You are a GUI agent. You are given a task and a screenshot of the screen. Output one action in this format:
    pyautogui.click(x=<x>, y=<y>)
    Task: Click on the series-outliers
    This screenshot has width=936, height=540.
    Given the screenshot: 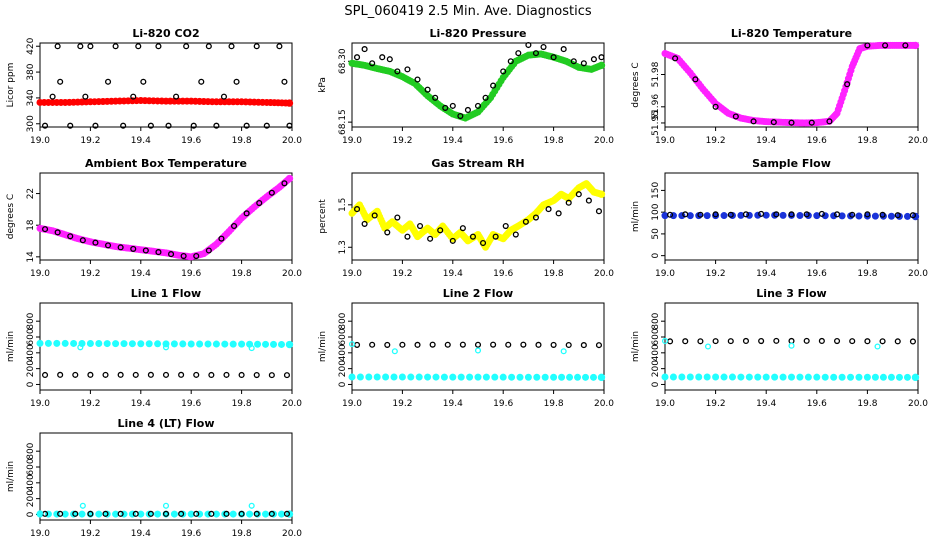 What is the action you would take?
    pyautogui.click(x=771, y=343)
    